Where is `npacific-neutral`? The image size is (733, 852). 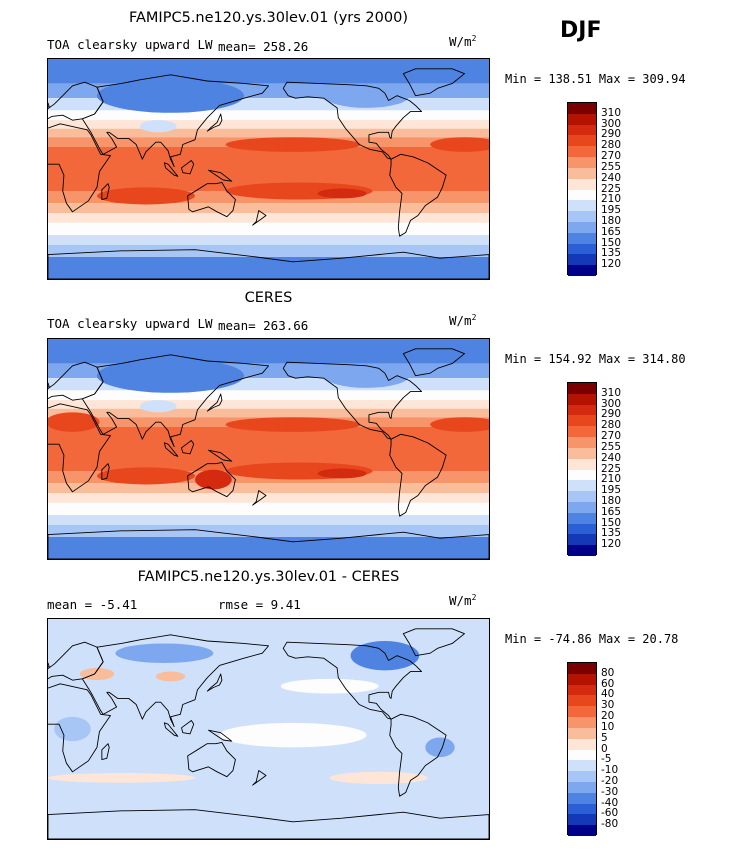 npacific-neutral is located at coordinates (329, 686).